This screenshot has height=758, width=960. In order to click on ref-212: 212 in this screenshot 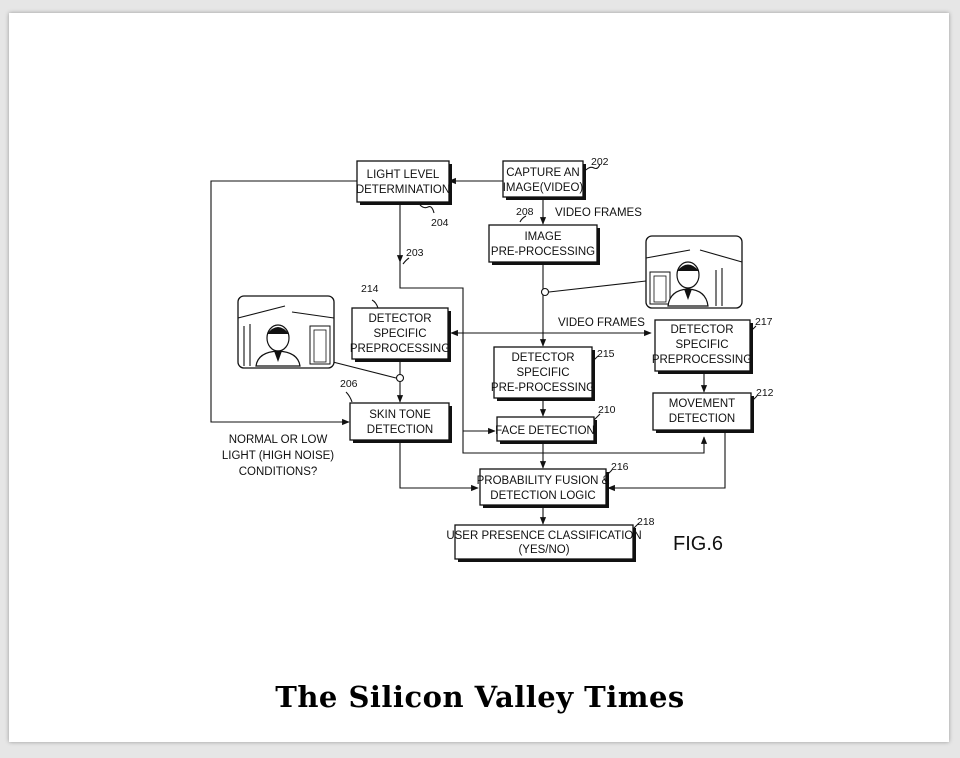, I will do `click(765, 393)`.